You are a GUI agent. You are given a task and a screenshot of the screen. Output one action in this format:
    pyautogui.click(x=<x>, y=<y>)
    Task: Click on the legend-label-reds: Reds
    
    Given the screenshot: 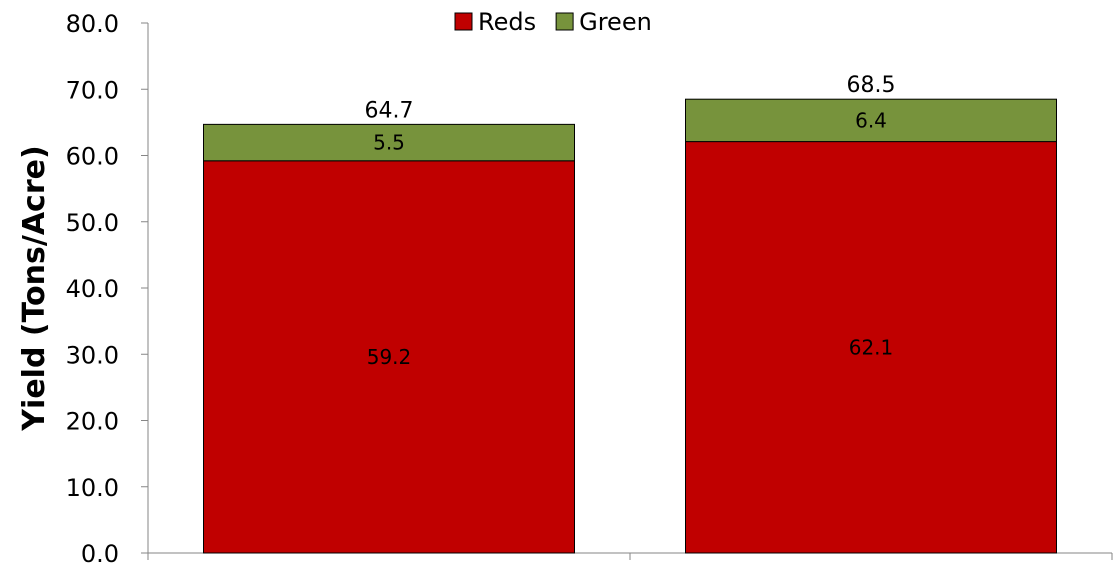 What is the action you would take?
    pyautogui.click(x=507, y=22)
    